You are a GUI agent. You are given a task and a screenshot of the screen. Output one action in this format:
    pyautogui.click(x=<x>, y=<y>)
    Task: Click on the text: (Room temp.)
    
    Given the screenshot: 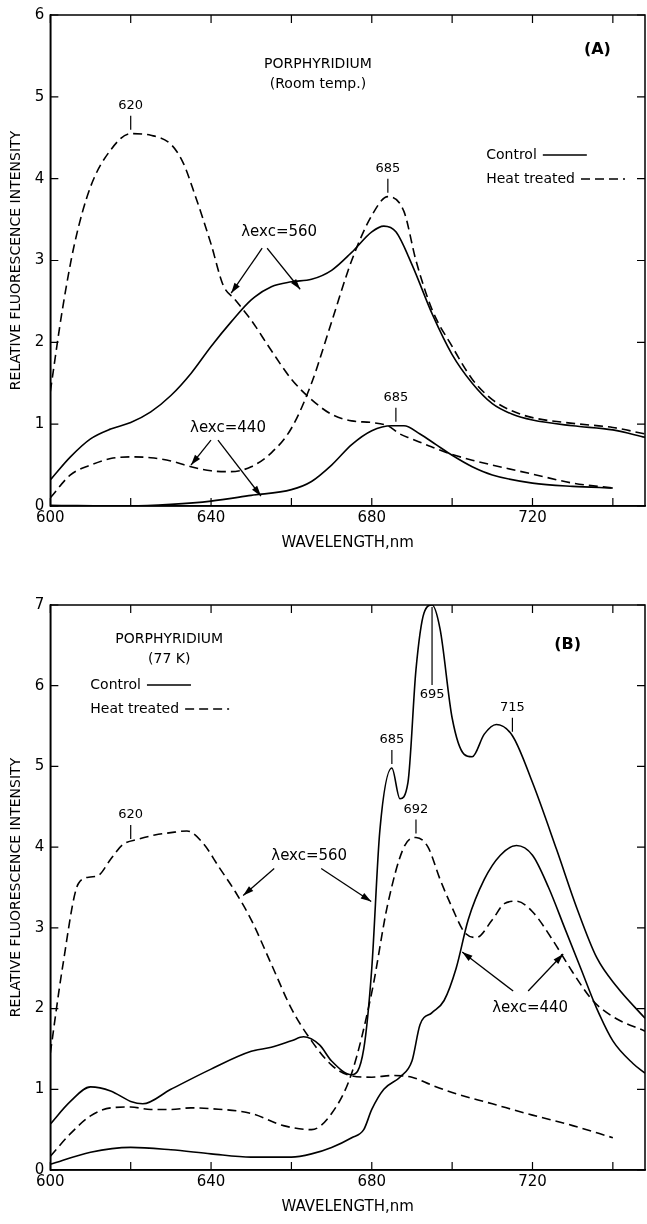 What is the action you would take?
    pyautogui.click(x=318, y=82)
    